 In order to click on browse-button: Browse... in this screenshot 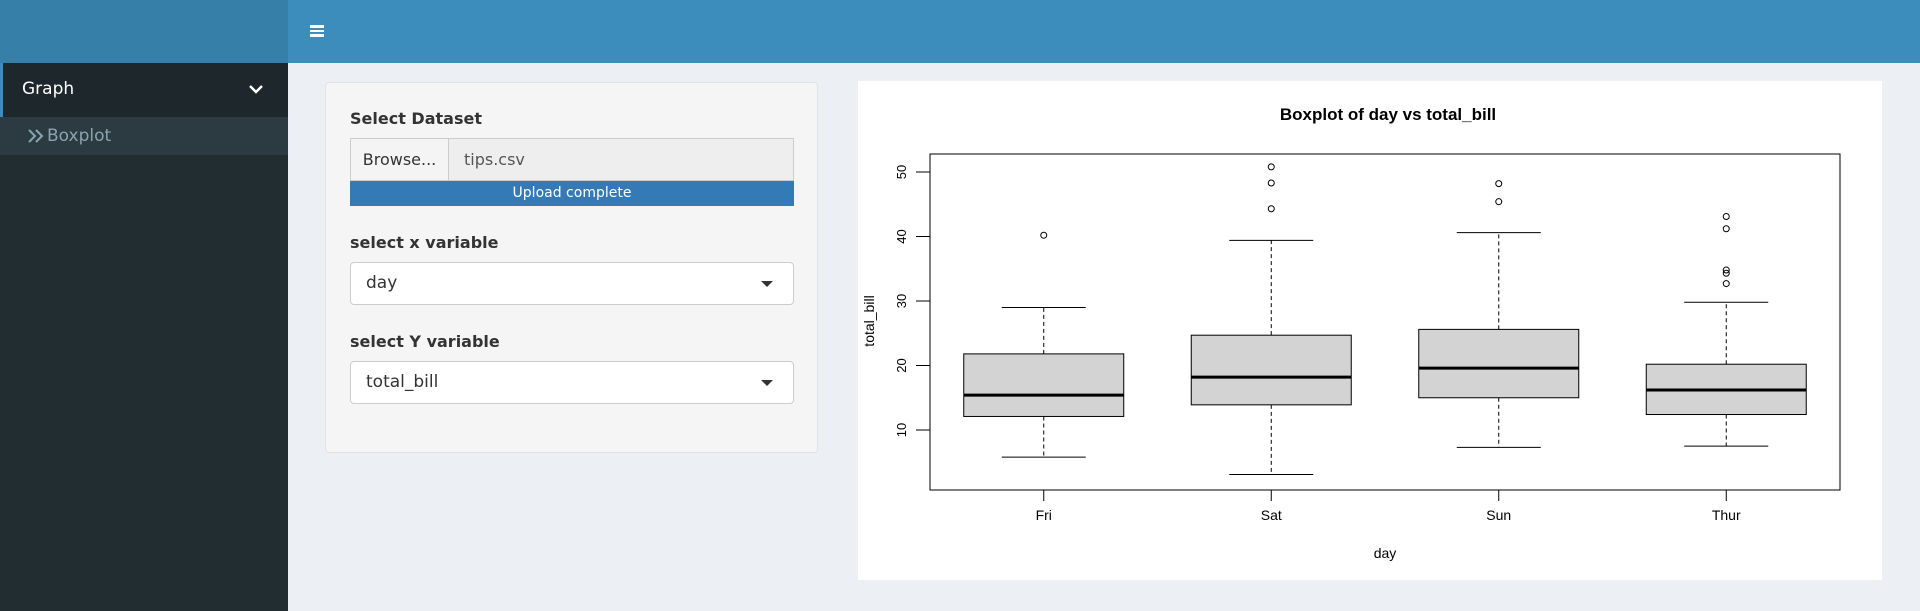, I will do `click(400, 159)`.